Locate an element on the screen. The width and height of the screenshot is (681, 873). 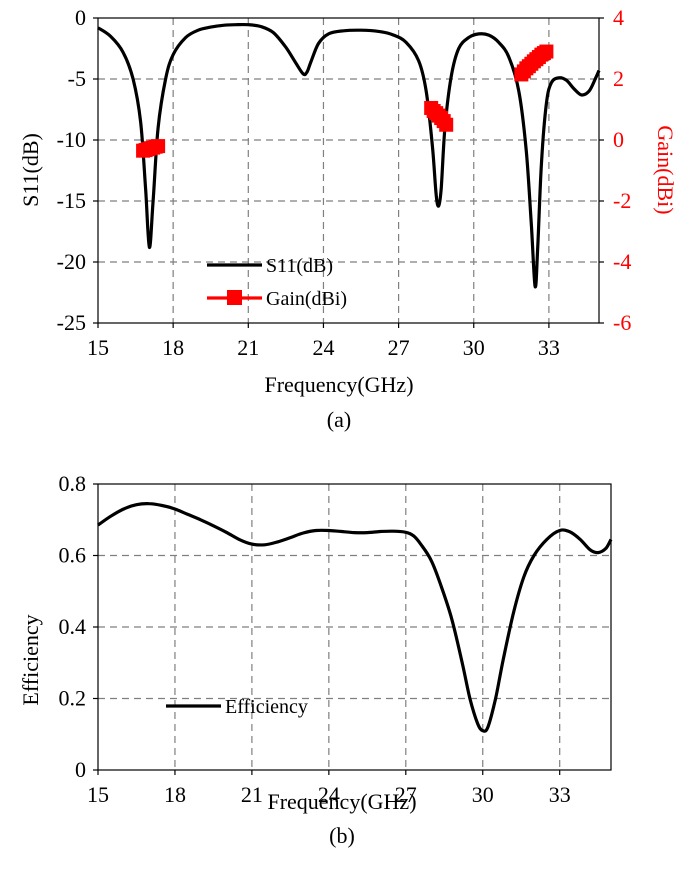
y-tick-label-4: 0 is located at coordinates (80, 769).